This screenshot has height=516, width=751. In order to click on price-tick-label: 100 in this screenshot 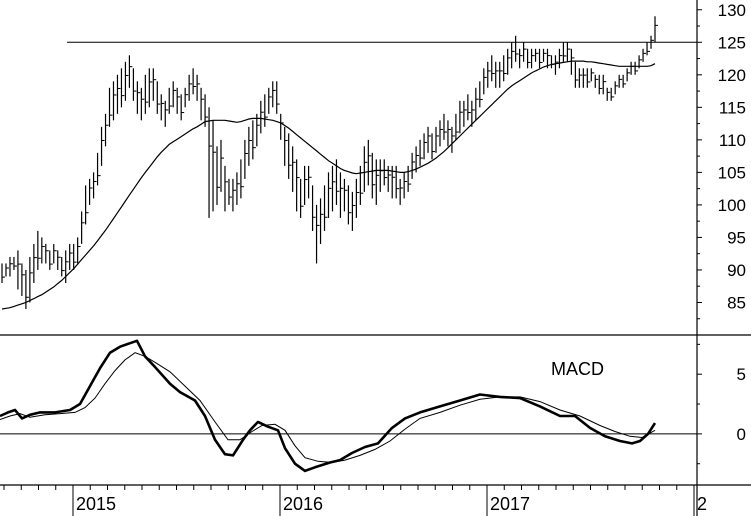, I will do `click(732, 205)`.